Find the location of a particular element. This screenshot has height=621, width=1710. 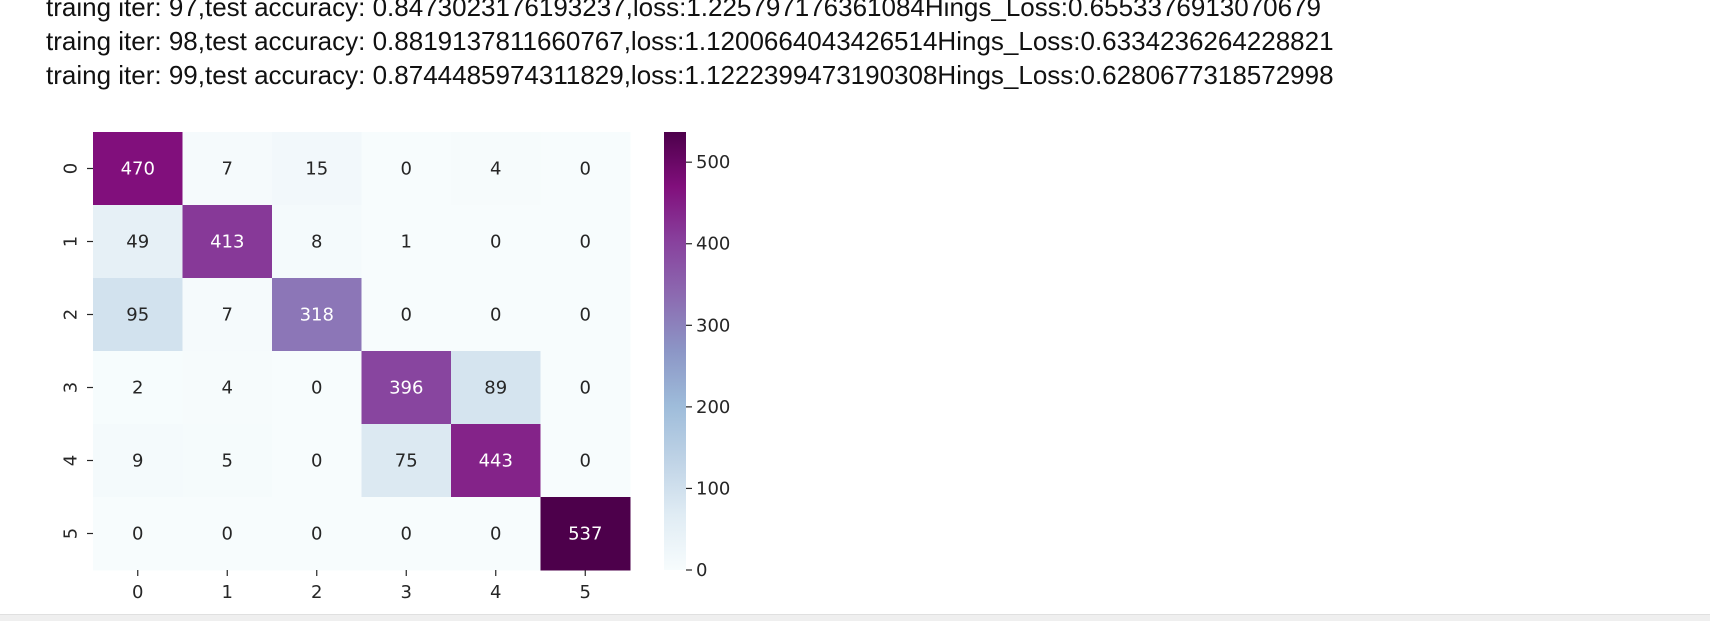

heatmap-cell-label-r0-c3: 0 is located at coordinates (406, 169).